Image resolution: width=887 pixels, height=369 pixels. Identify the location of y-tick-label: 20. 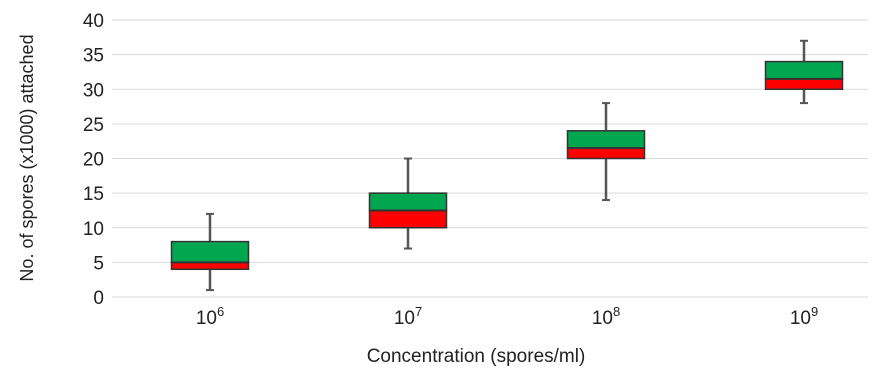
(93, 160).